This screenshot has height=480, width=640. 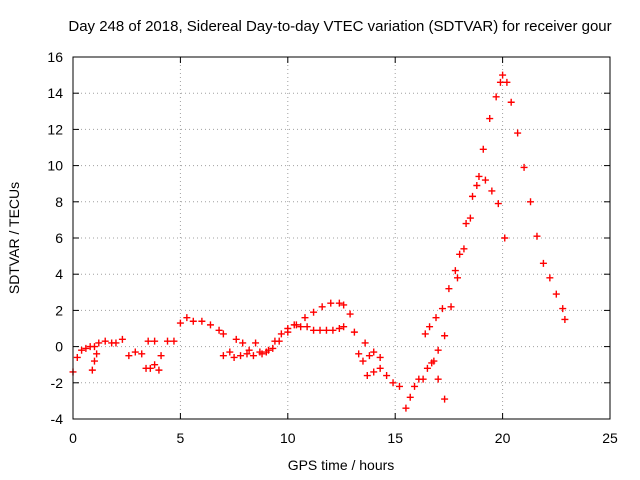 What do you see at coordinates (59, 274) in the screenshot?
I see `y-tick-label: 4` at bounding box center [59, 274].